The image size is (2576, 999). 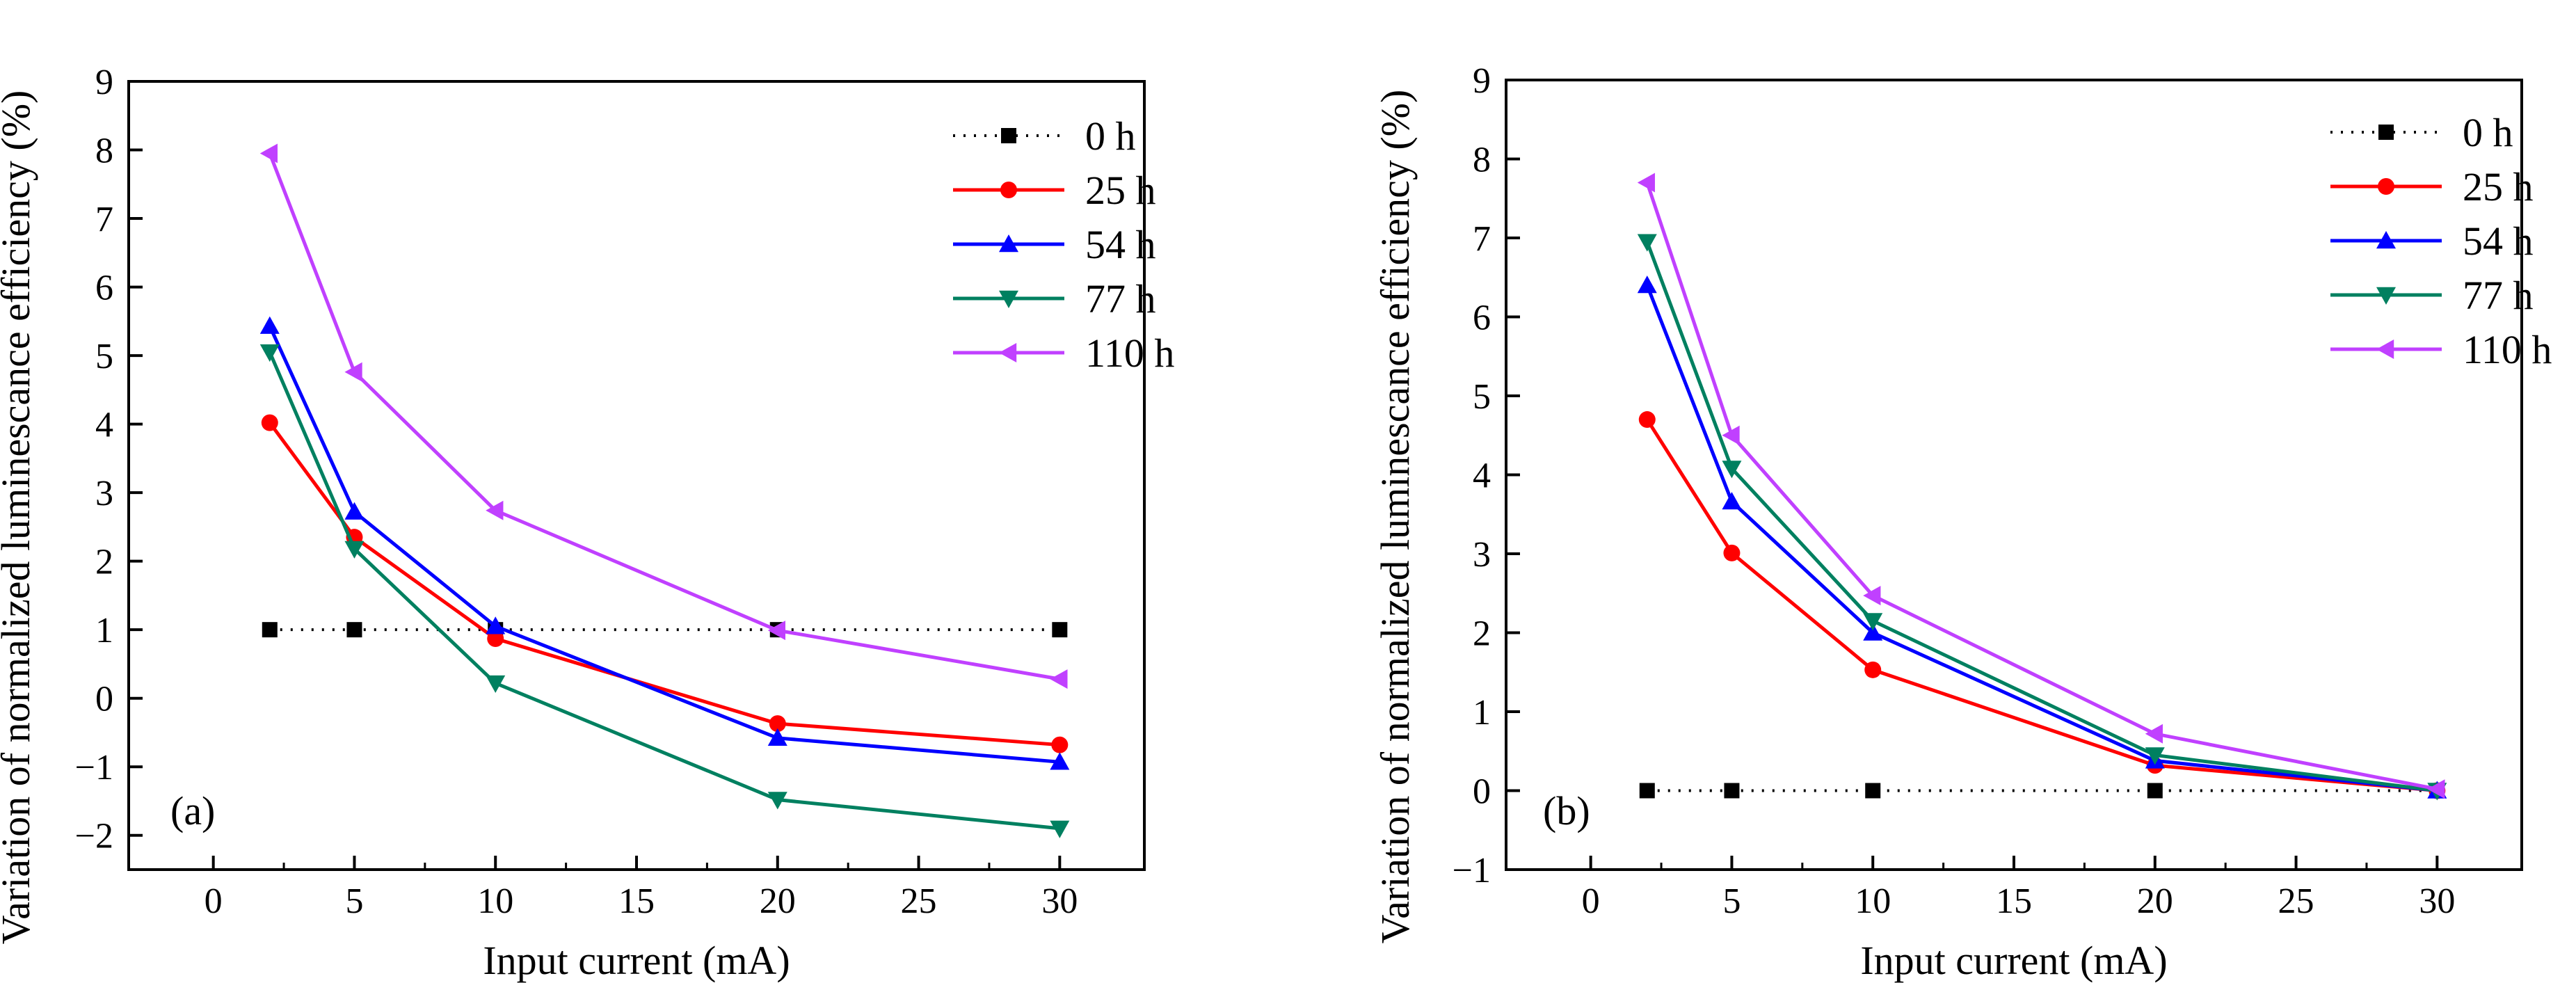 I want to click on y-tick-label: −1, so click(x=1472, y=871).